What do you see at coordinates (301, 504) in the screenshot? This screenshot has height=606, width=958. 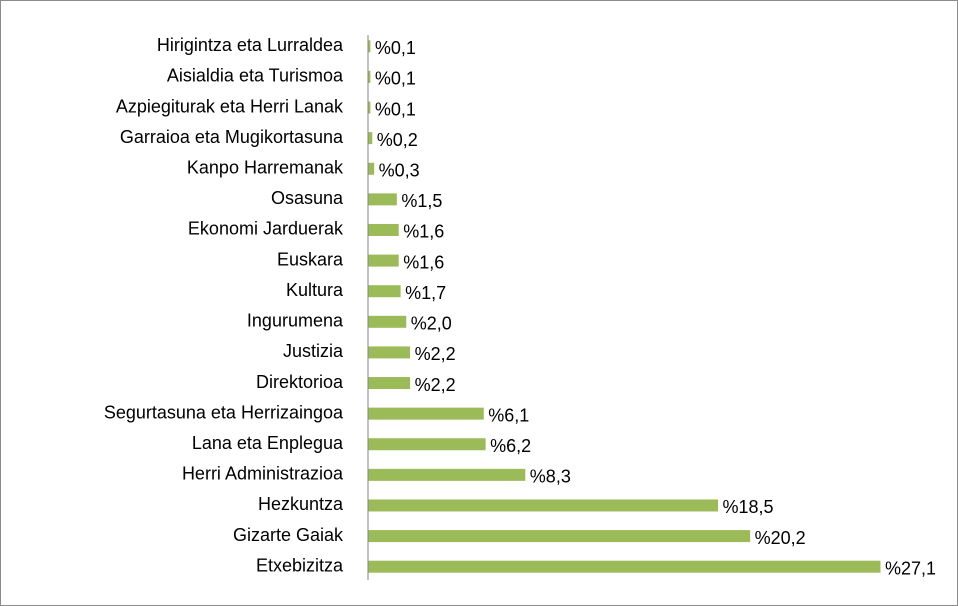 I see `category-label: Hezkuntza` at bounding box center [301, 504].